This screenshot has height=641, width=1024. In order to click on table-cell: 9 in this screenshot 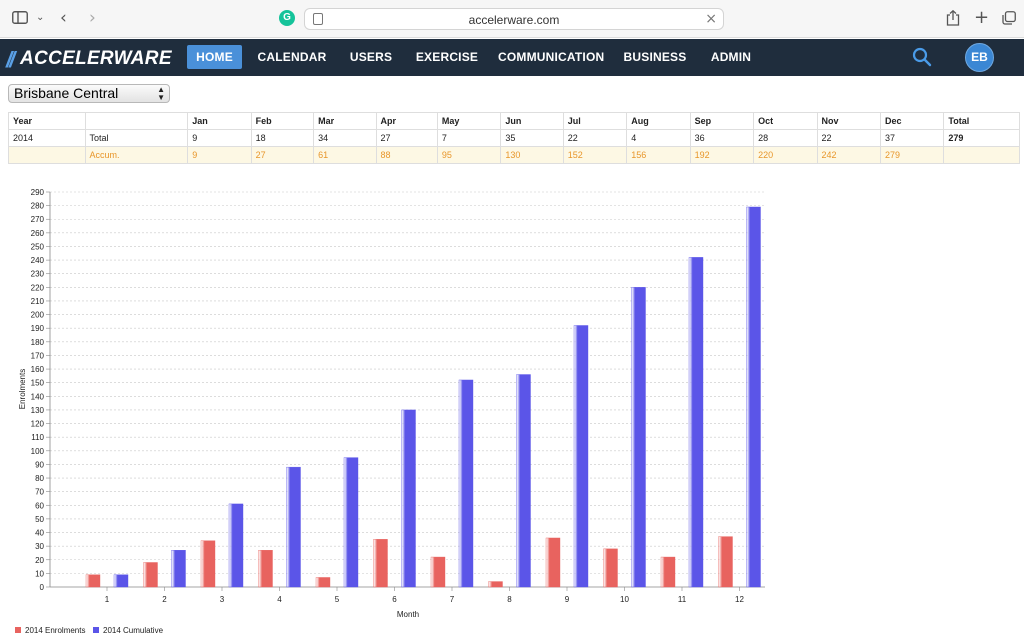, I will do `click(219, 155)`.